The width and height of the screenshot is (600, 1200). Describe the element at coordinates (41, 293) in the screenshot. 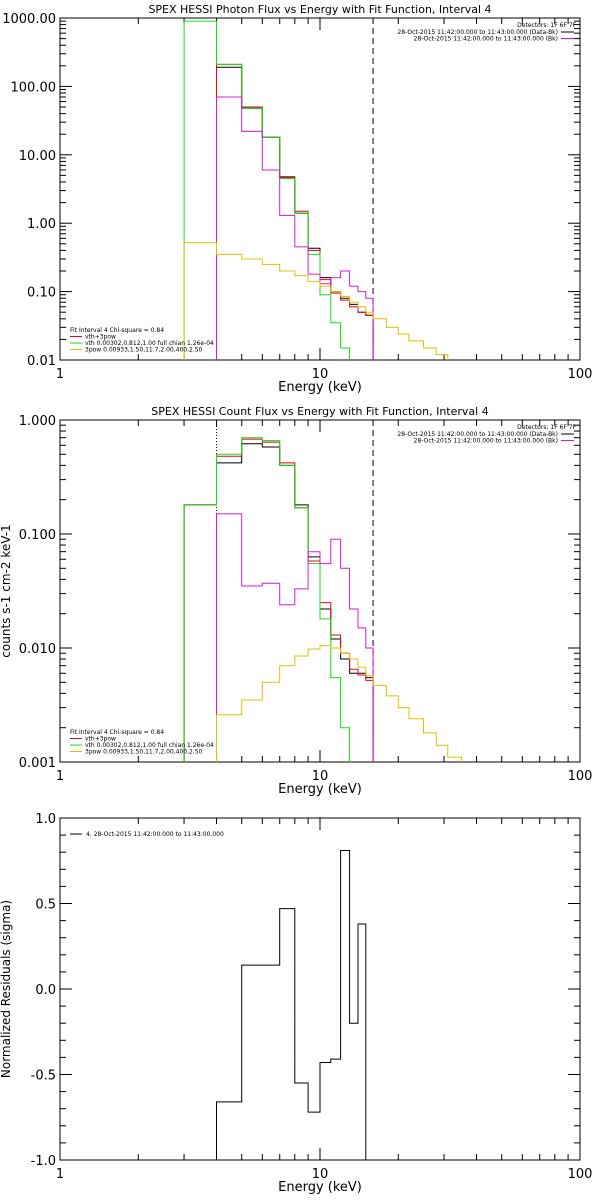

I see `y-tick-label: 0.10` at that location.